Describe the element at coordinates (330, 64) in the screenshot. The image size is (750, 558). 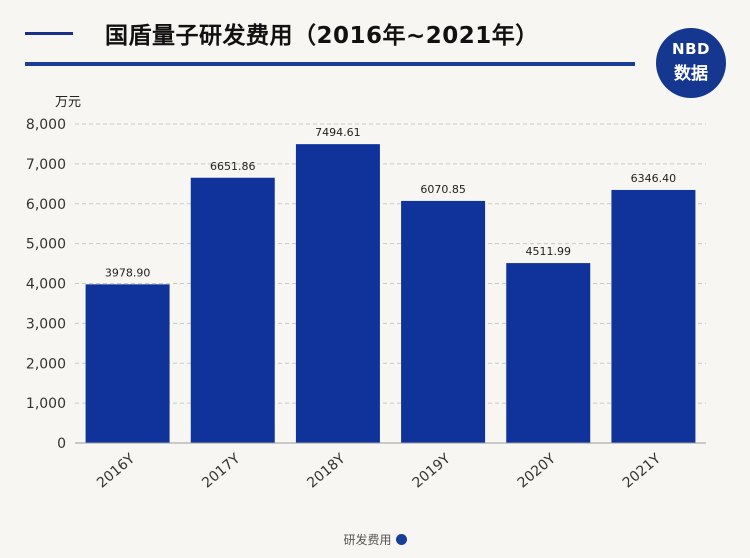
I see `title-underline` at that location.